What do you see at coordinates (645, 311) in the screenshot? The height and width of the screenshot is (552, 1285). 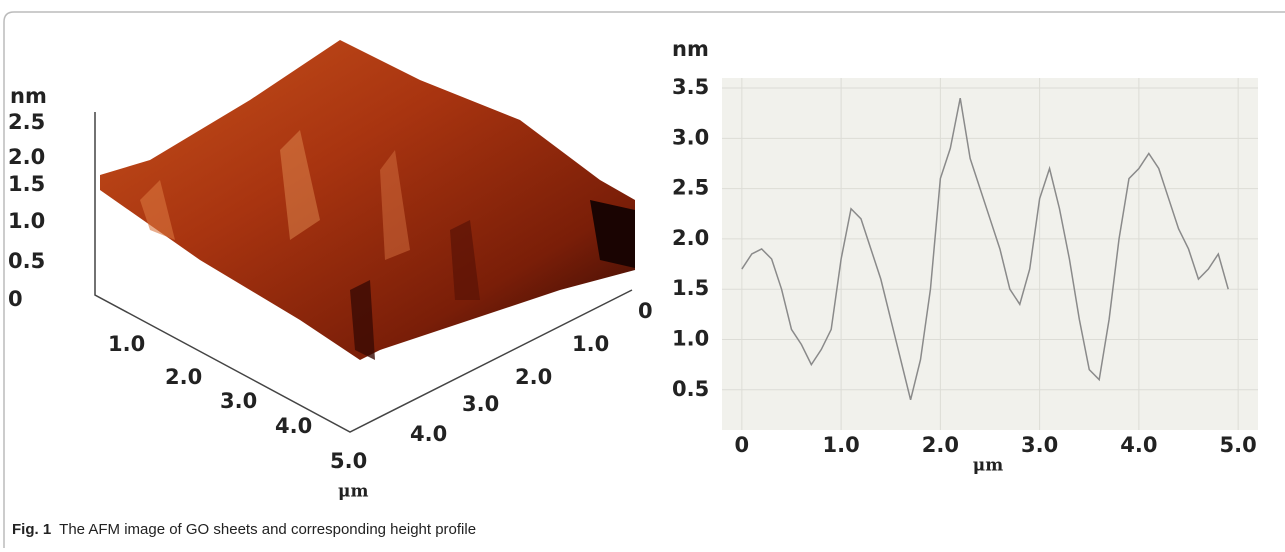 I see `y-tick-label-3d: 0` at bounding box center [645, 311].